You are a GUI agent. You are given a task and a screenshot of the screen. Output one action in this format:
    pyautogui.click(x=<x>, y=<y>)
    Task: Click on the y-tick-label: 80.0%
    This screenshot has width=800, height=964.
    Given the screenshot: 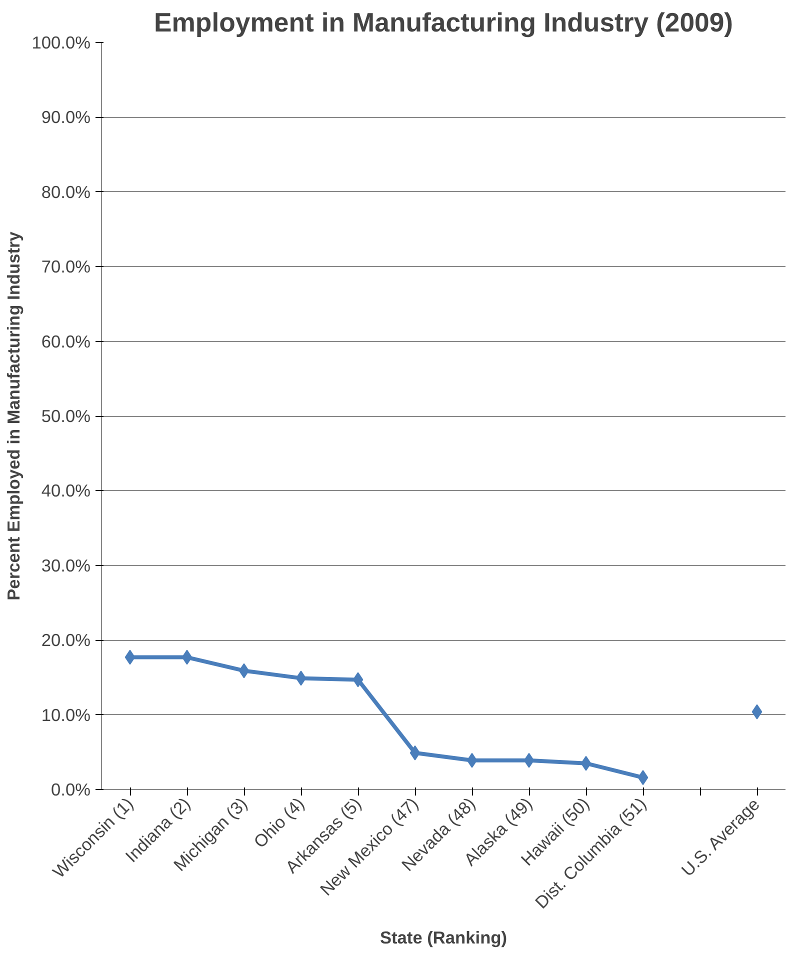 What is the action you would take?
    pyautogui.click(x=66, y=192)
    